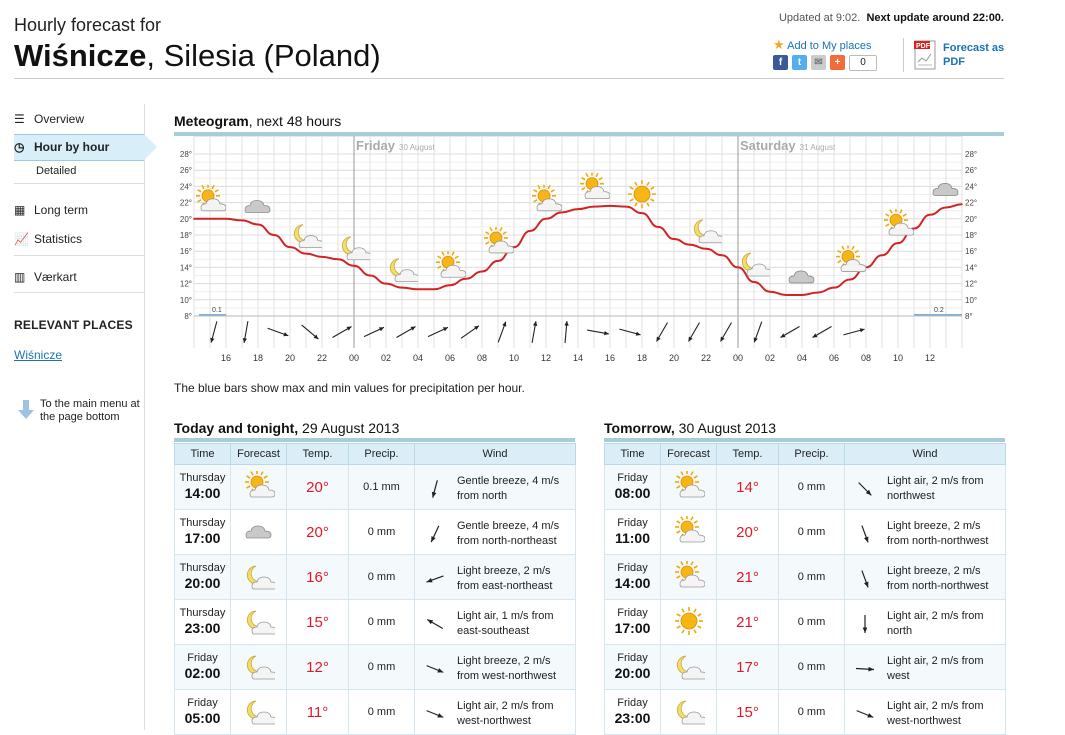 This screenshot has width=1065, height=735. I want to click on today-title-bar, so click(374, 440).